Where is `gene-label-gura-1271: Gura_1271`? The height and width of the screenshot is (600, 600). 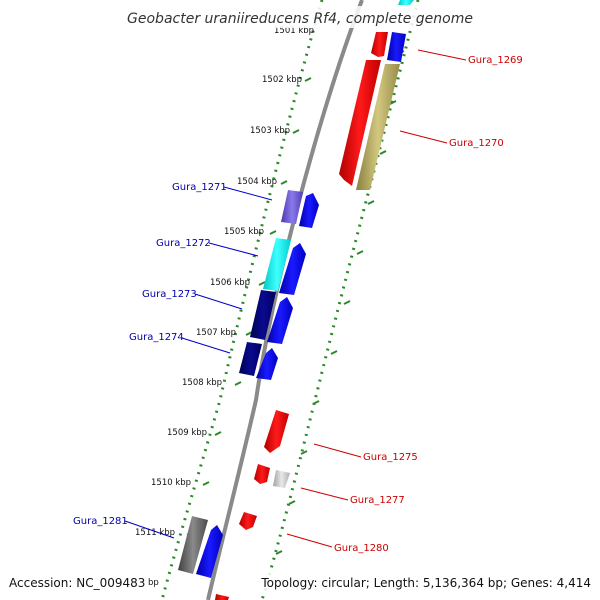
gene-label-gura-1271: Gura_1271 is located at coordinates (199, 187).